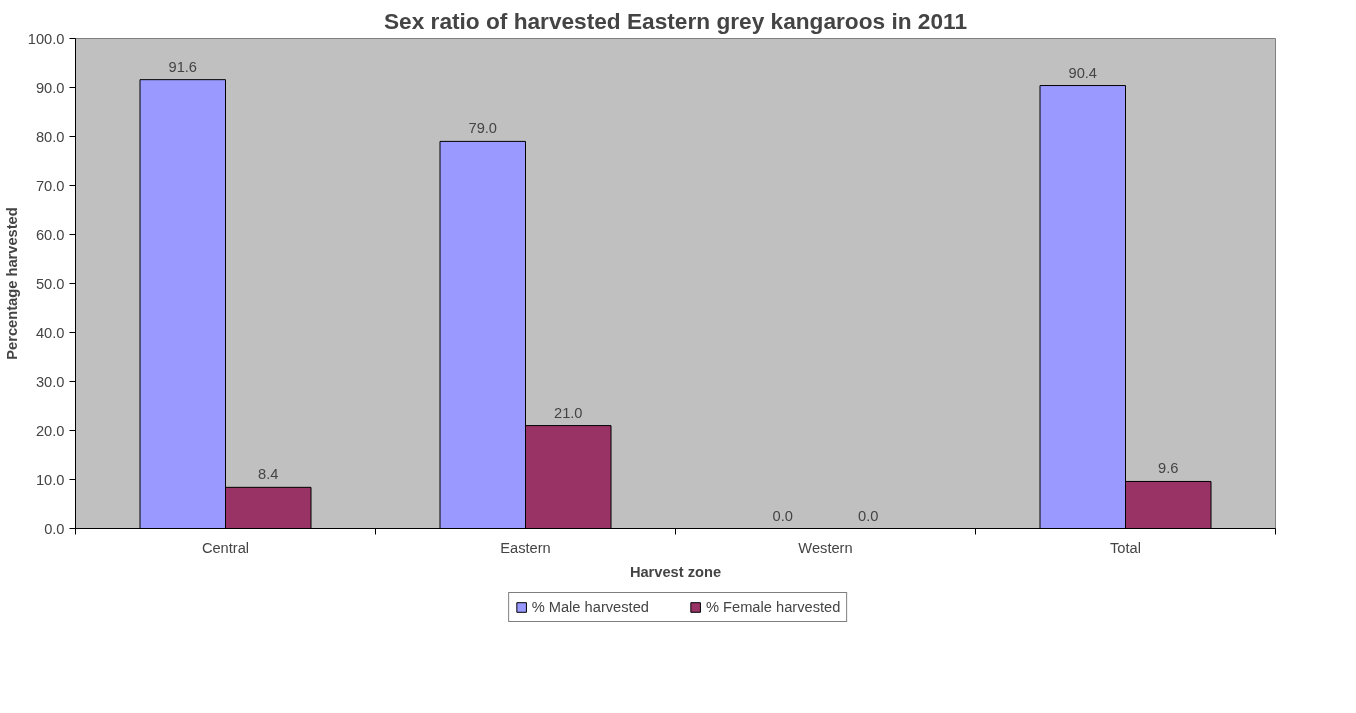  What do you see at coordinates (50, 283) in the screenshot?
I see `y-tick-label: 50.0` at bounding box center [50, 283].